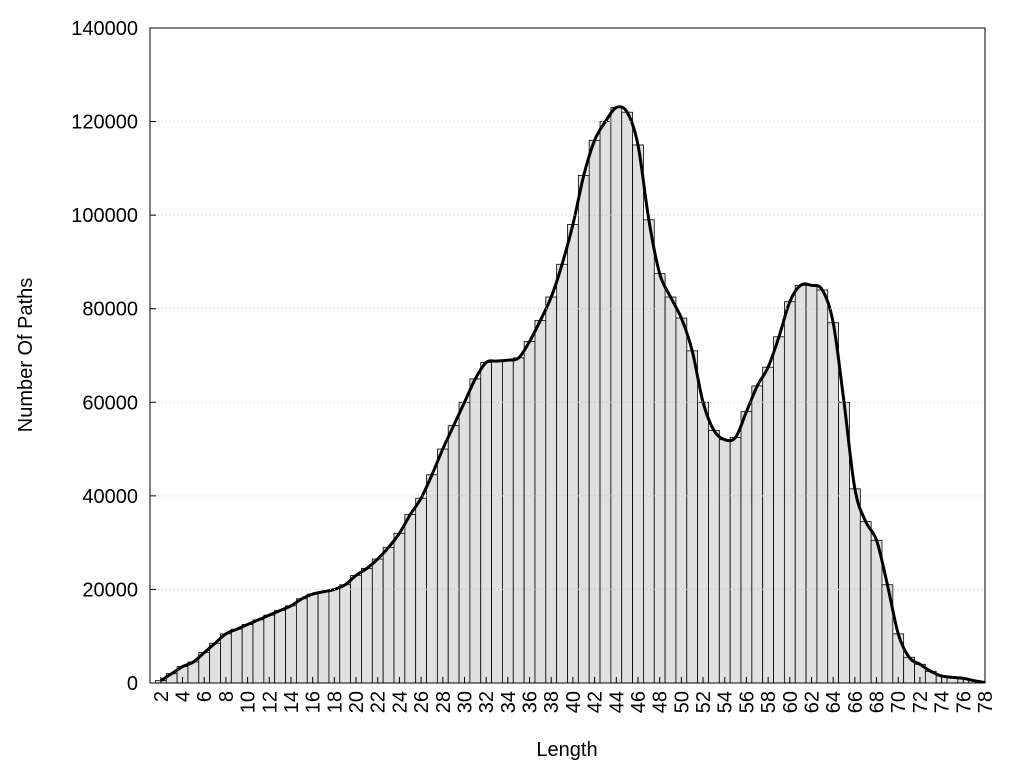 This screenshot has width=1024, height=768. Describe the element at coordinates (184, 696) in the screenshot. I see `x-tick-label: 4` at that location.